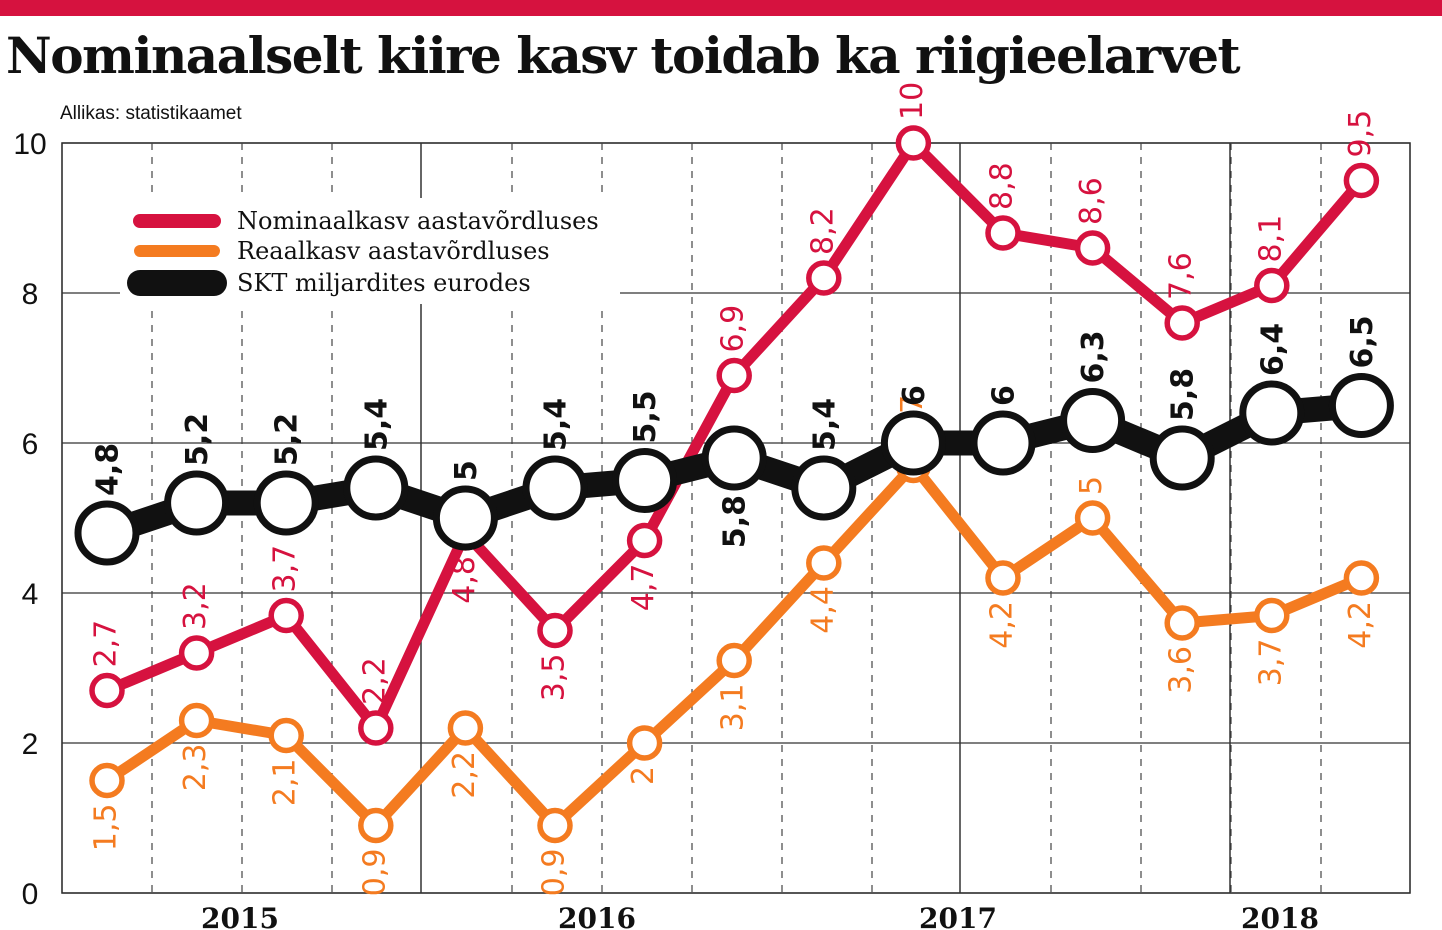 This screenshot has height=930, width=1442. Describe the element at coordinates (822, 610) in the screenshot. I see `data-label-real: 4,4` at that location.